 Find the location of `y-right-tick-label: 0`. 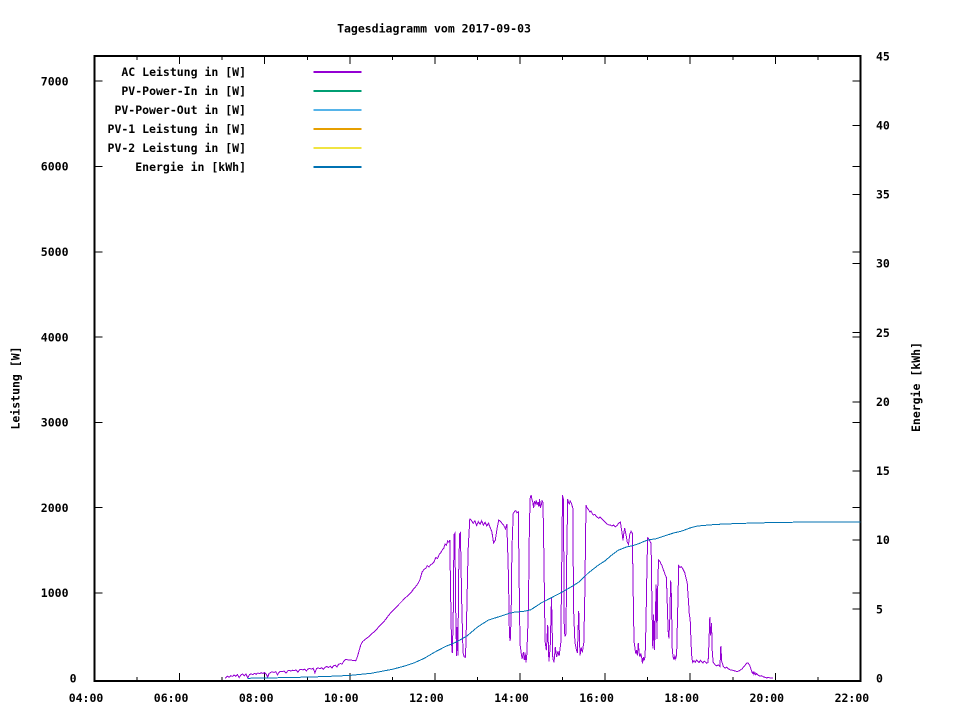

y-right-tick-label: 0 is located at coordinates (879, 679).